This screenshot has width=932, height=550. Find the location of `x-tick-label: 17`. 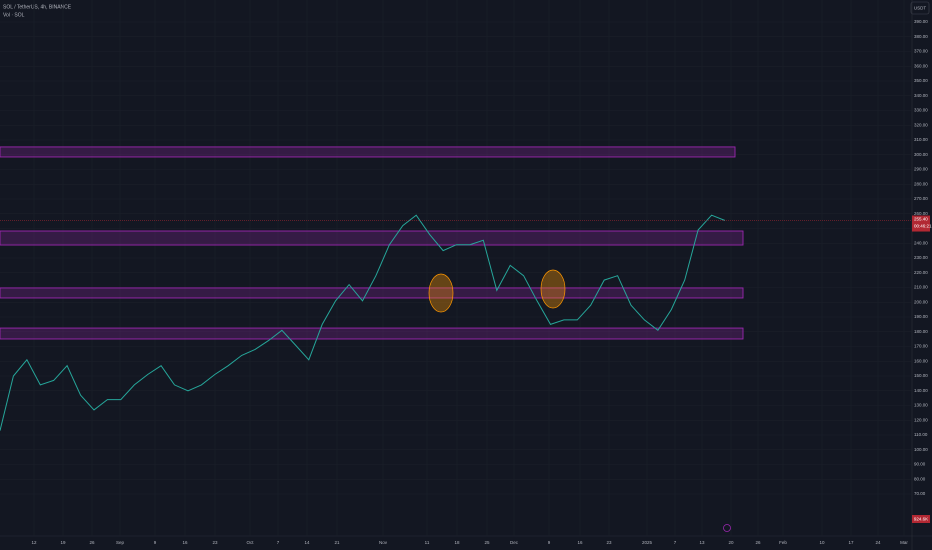

x-tick-label: 17 is located at coordinates (851, 542).